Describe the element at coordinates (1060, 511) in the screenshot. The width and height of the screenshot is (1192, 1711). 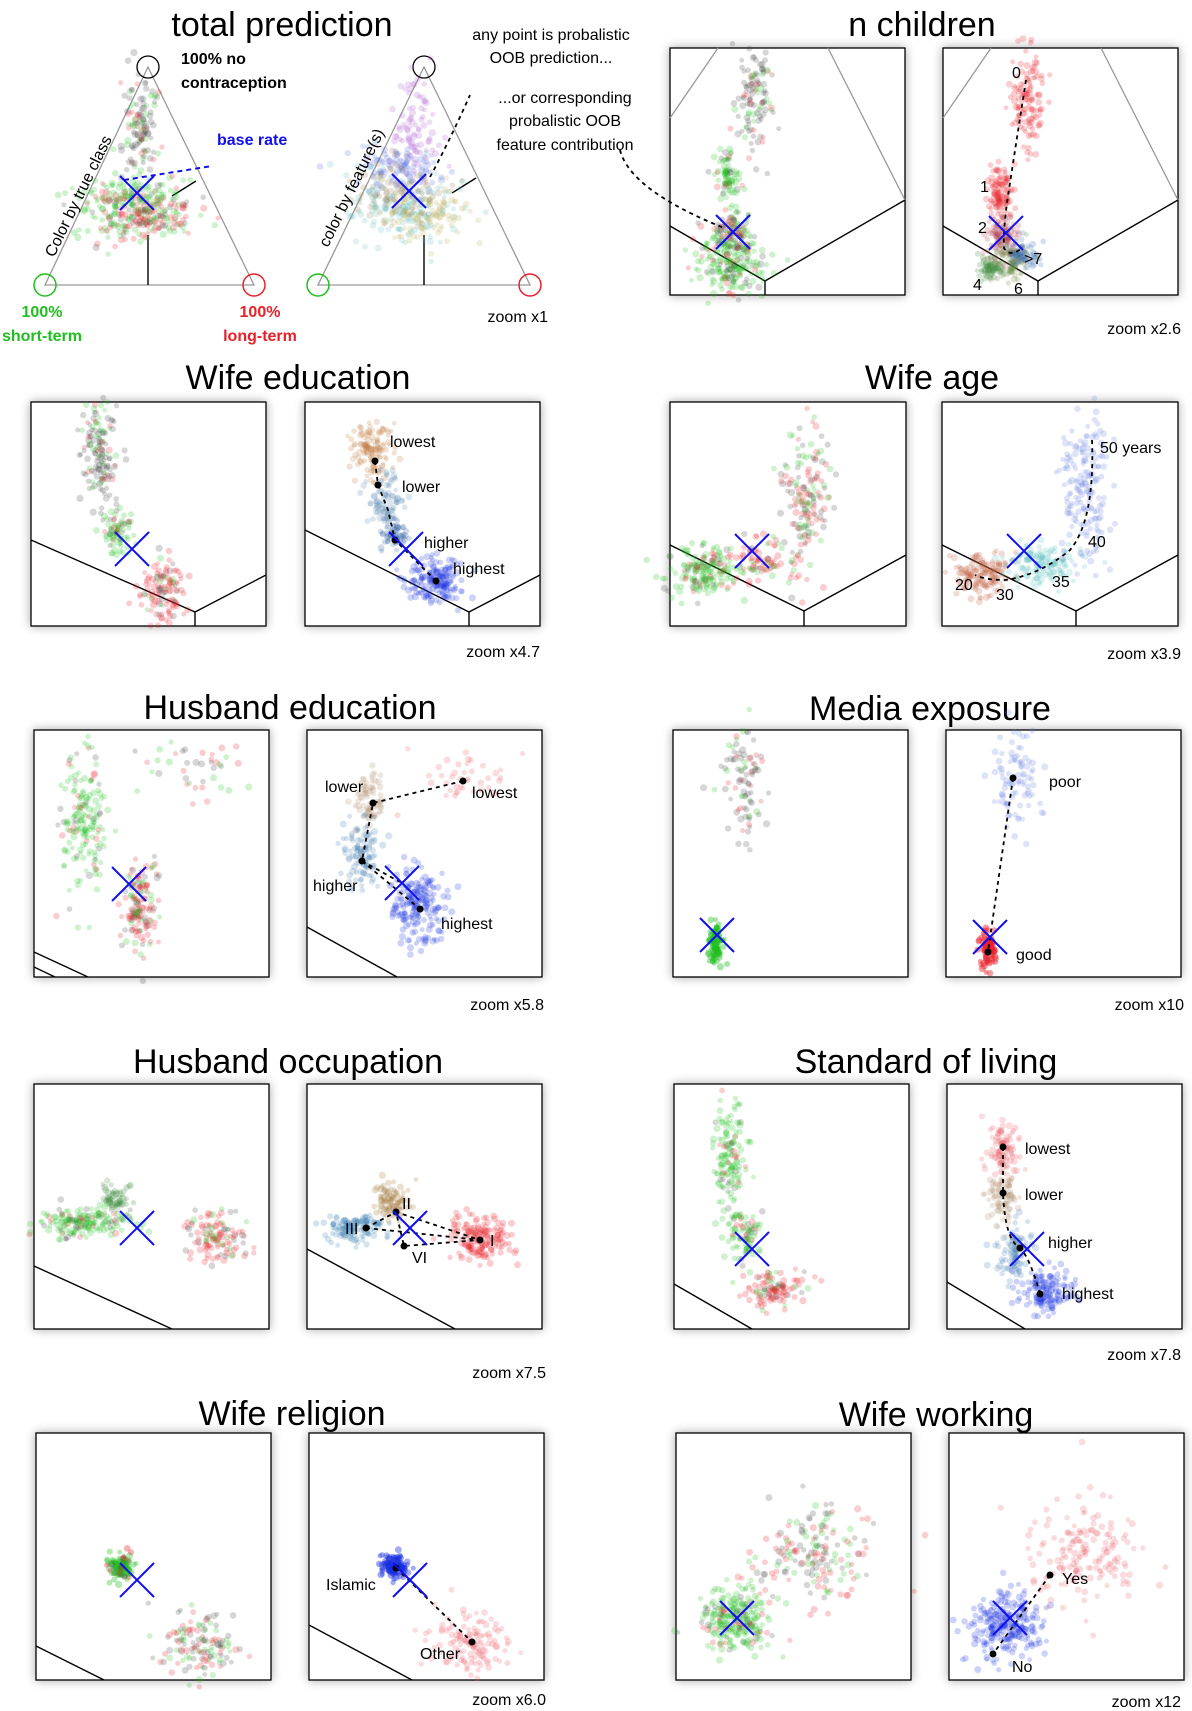
I see `subplot-feature` at that location.